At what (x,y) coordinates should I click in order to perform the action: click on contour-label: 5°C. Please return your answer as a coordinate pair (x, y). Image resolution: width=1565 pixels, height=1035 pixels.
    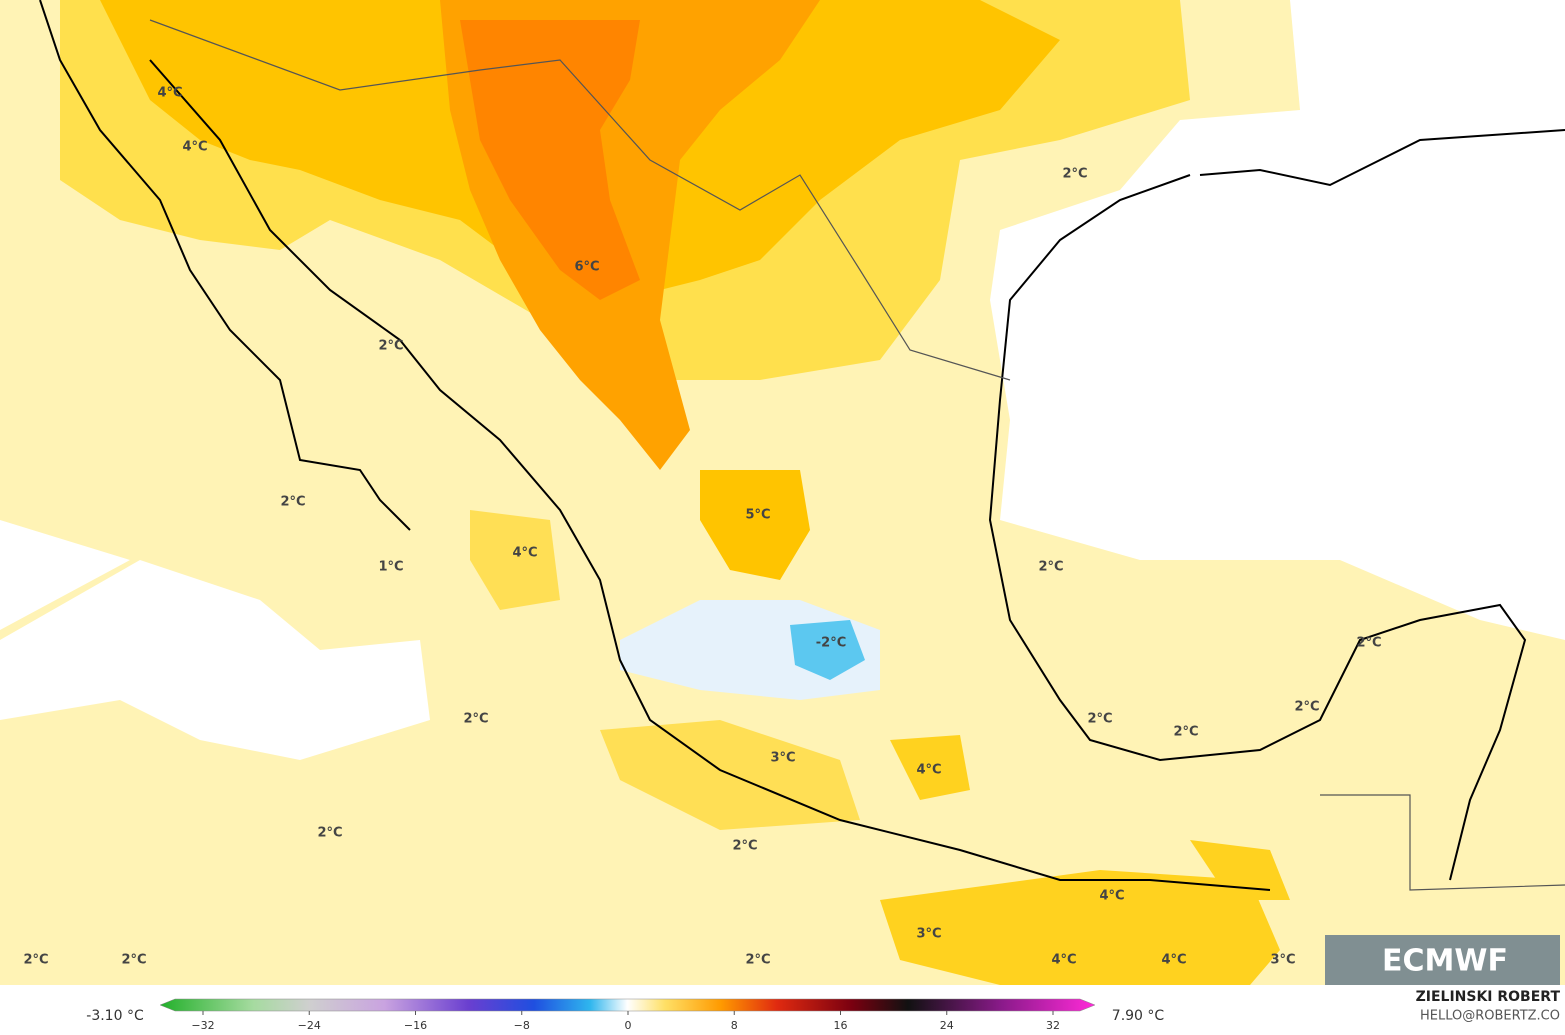
    Looking at the image, I should click on (757, 515).